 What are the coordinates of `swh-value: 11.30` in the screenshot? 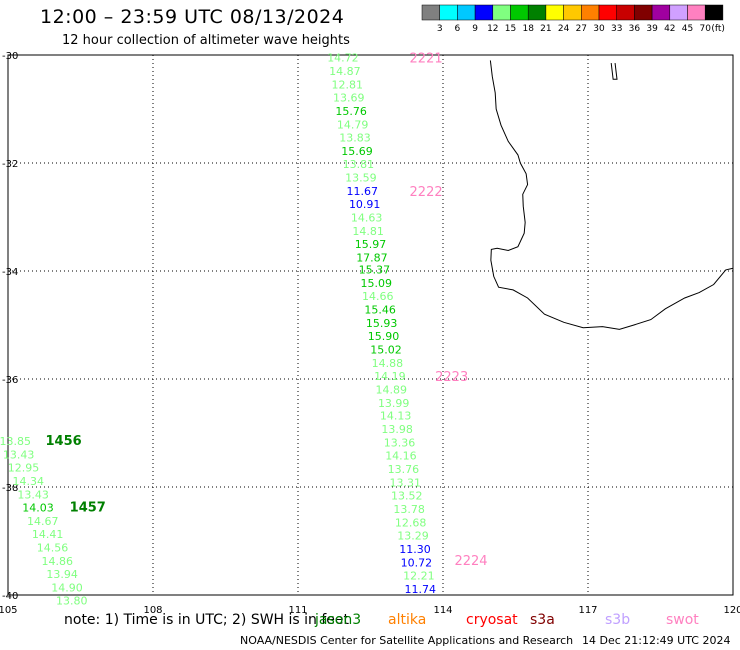 It's located at (415, 549).